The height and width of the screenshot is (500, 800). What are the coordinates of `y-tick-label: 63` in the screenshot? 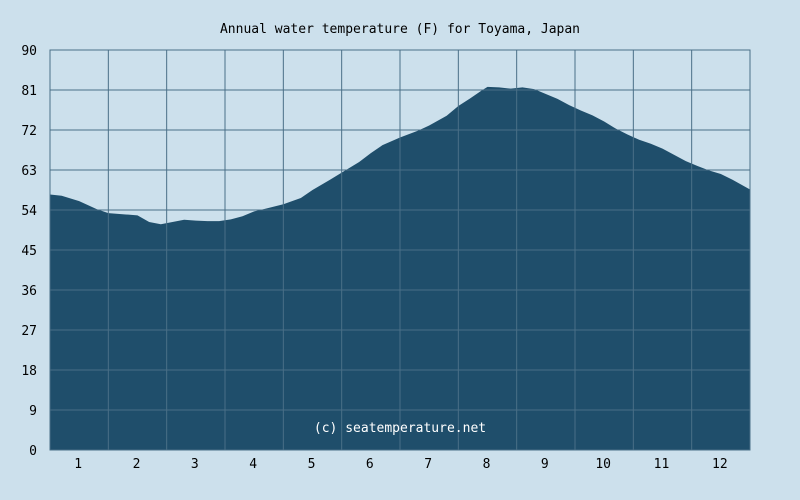 It's located at (29, 171).